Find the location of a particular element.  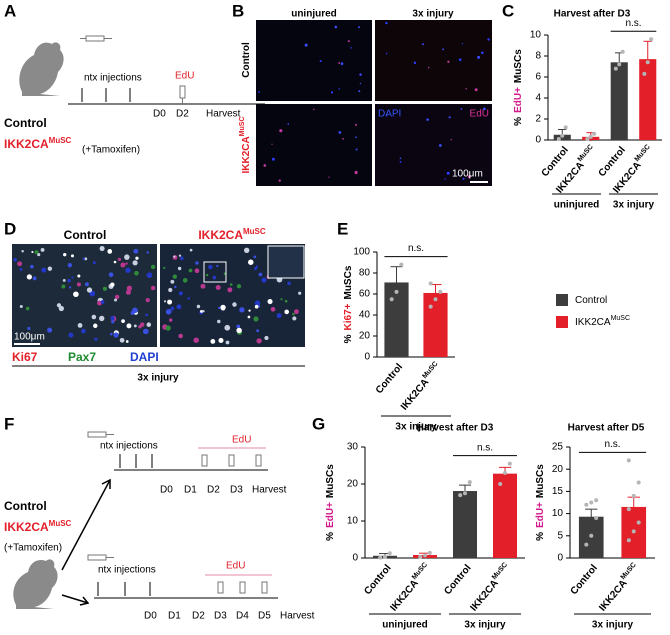

y-tick-label: 20 is located at coordinates (558, 469).